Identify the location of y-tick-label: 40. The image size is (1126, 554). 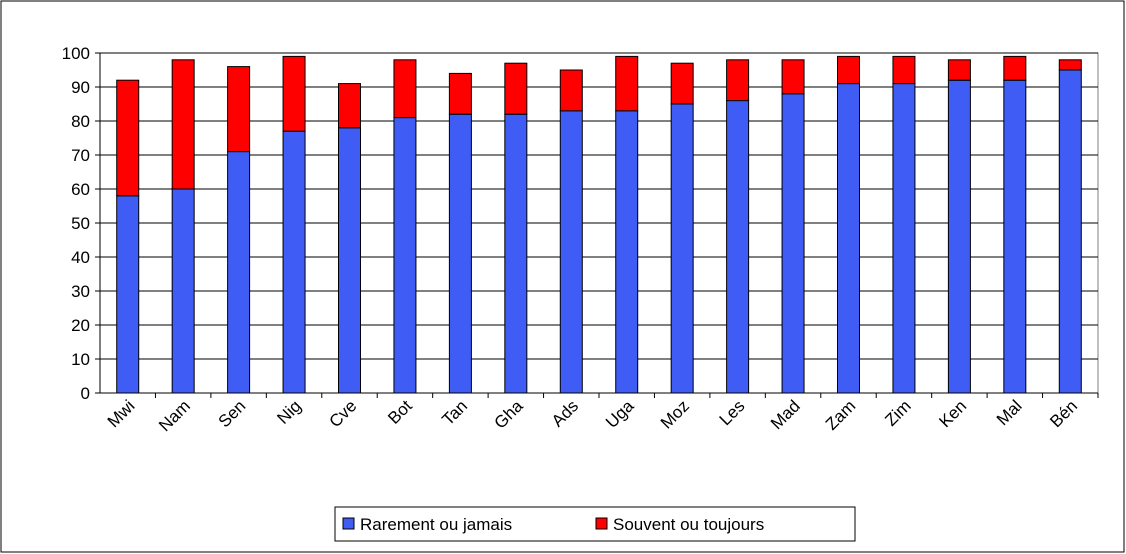
(80, 257).